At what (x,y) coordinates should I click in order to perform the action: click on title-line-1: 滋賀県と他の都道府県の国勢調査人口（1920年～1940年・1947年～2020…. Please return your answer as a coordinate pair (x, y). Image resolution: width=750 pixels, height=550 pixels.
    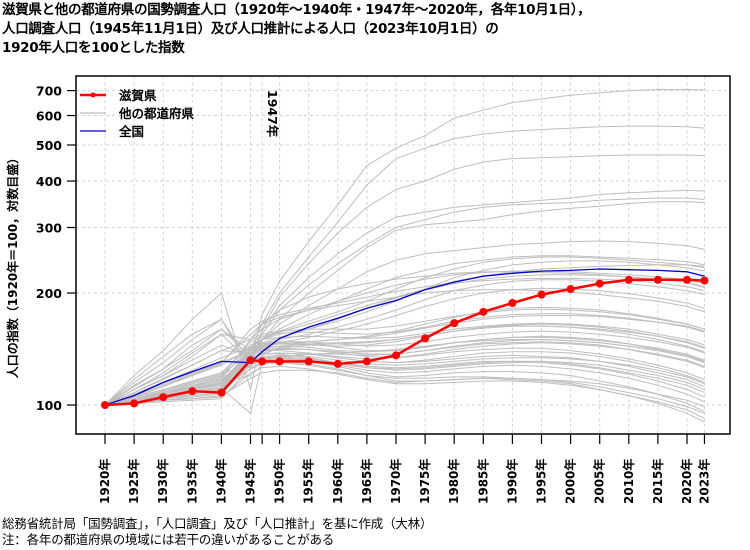
    Looking at the image, I should click on (296, 10).